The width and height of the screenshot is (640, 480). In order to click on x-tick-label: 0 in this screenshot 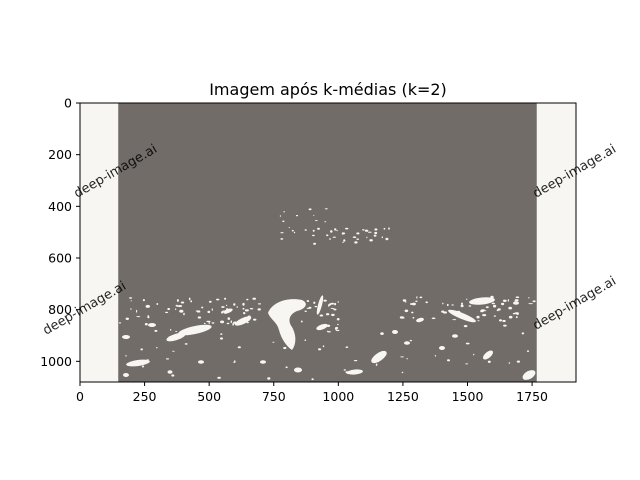, I will do `click(80, 396)`.